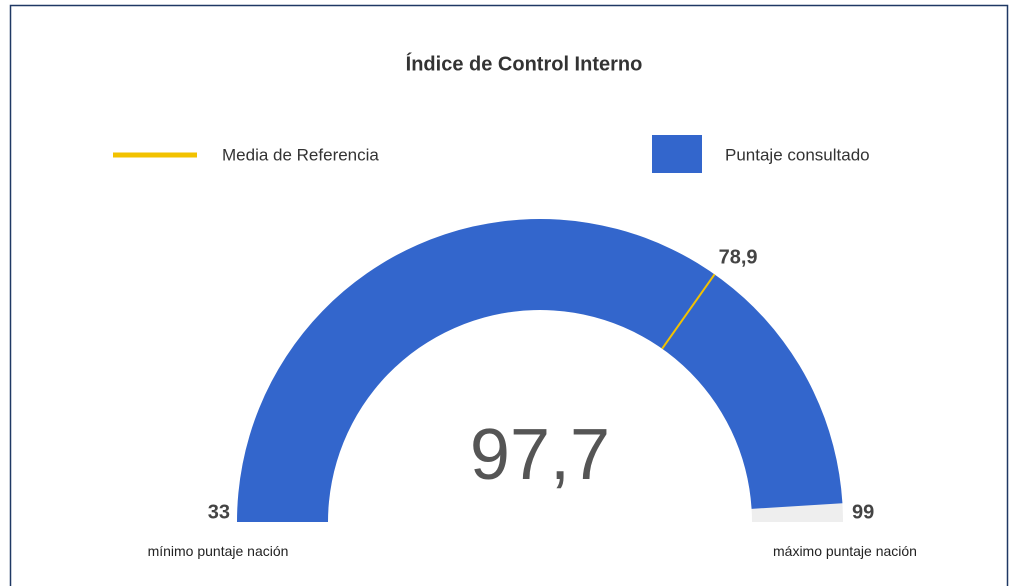 This screenshot has width=1018, height=586. Describe the element at coordinates (219, 512) in the screenshot. I see `min-label: 33` at that location.